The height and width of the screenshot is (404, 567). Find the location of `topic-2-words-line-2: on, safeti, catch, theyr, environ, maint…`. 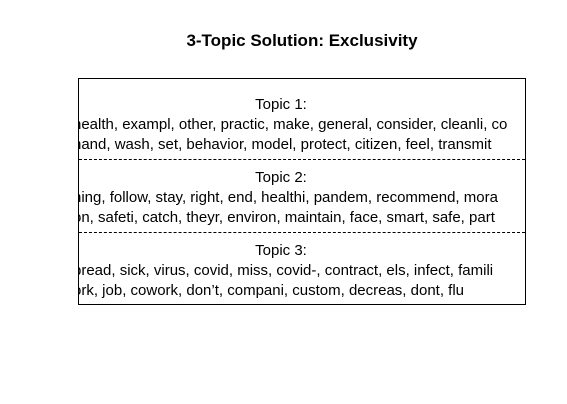

topic-2-words-line-2: on, safeti, catch, theyr, environ, maint… is located at coordinates (286, 217).